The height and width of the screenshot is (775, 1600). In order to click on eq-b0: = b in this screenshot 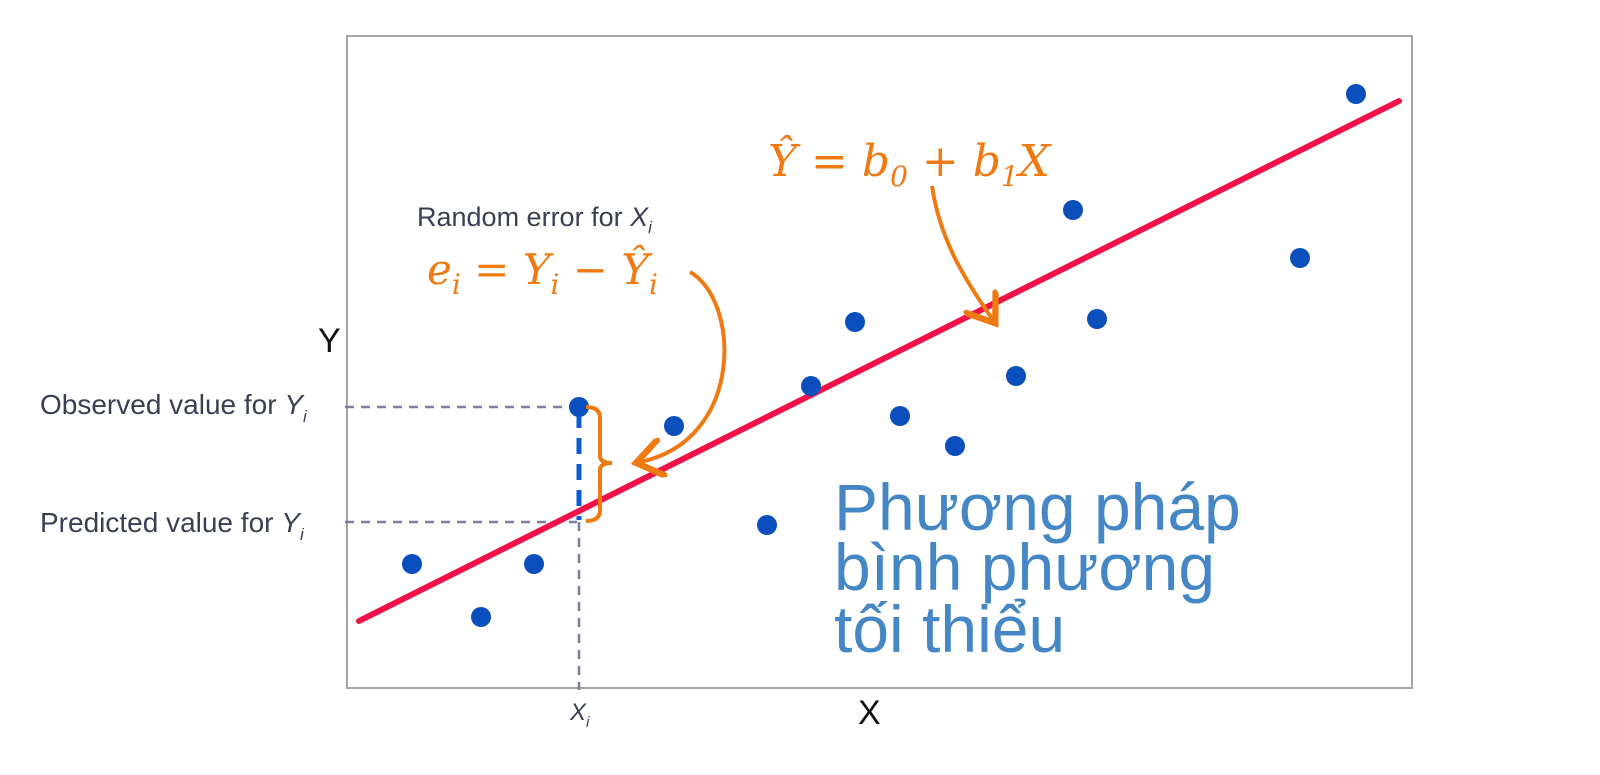, I will do `click(843, 161)`.